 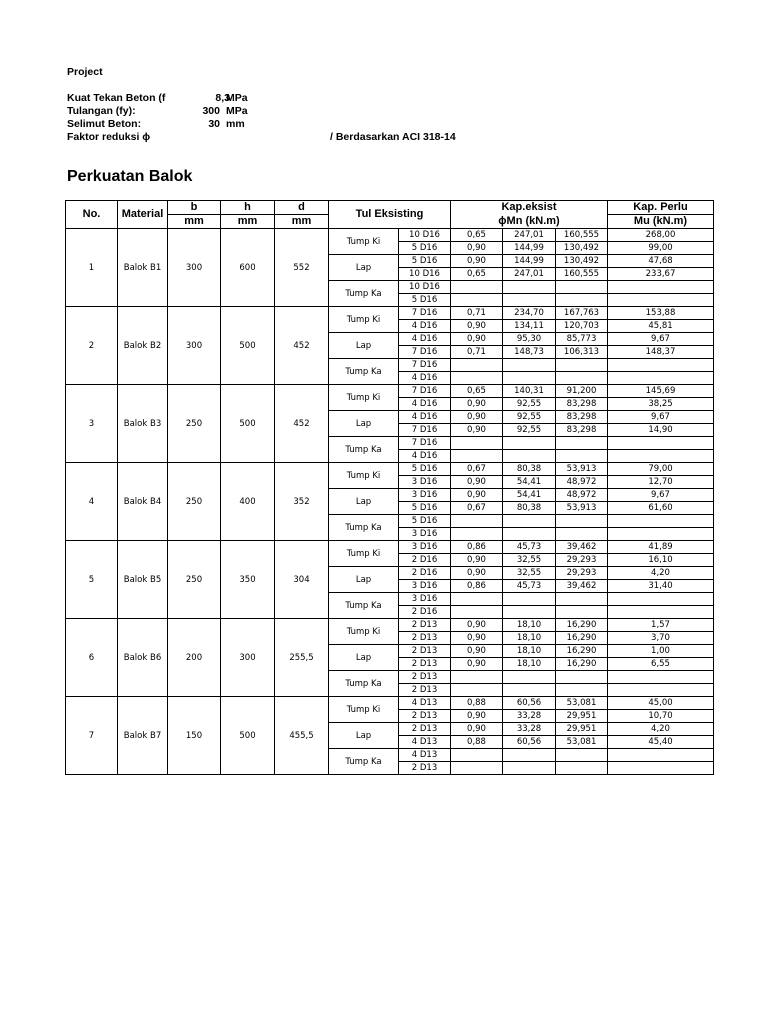 What do you see at coordinates (581, 391) in the screenshot?
I see `phimn-cell: 91,200` at bounding box center [581, 391].